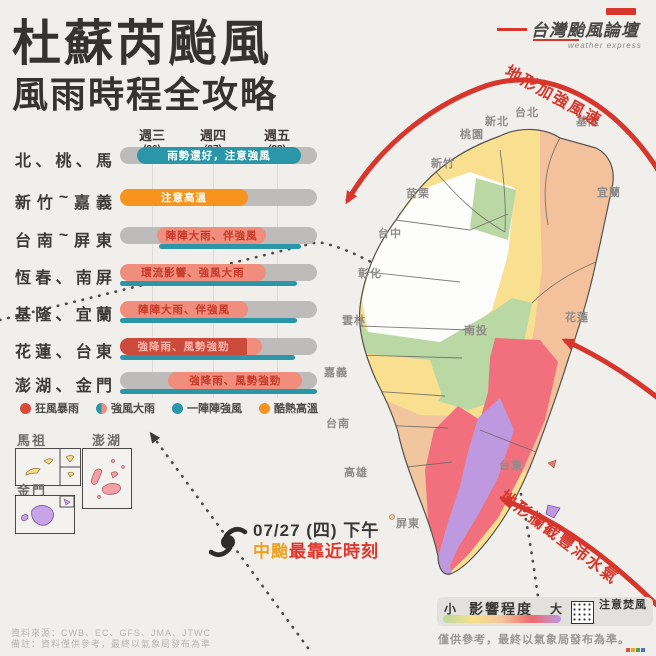  I want to click on region-label: 花蓮、台東, so click(63, 352).